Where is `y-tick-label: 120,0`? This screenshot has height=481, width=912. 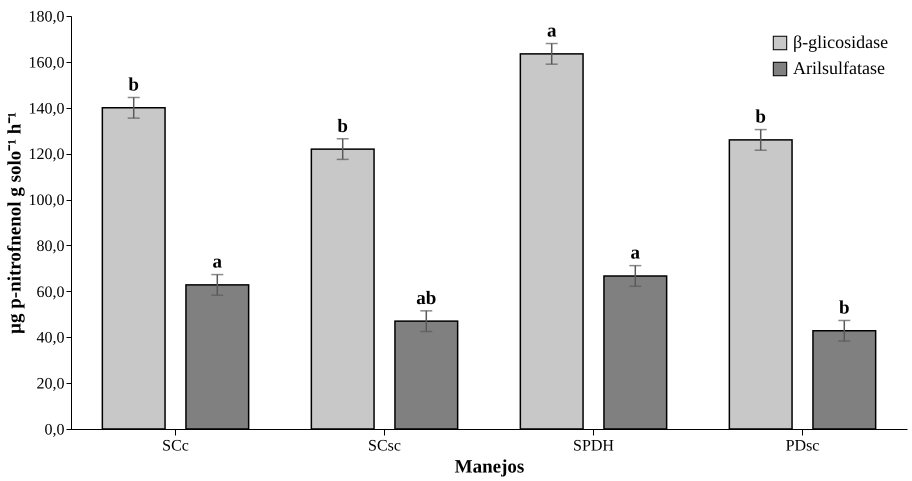
y-tick-label: 120,0 is located at coordinates (46, 155).